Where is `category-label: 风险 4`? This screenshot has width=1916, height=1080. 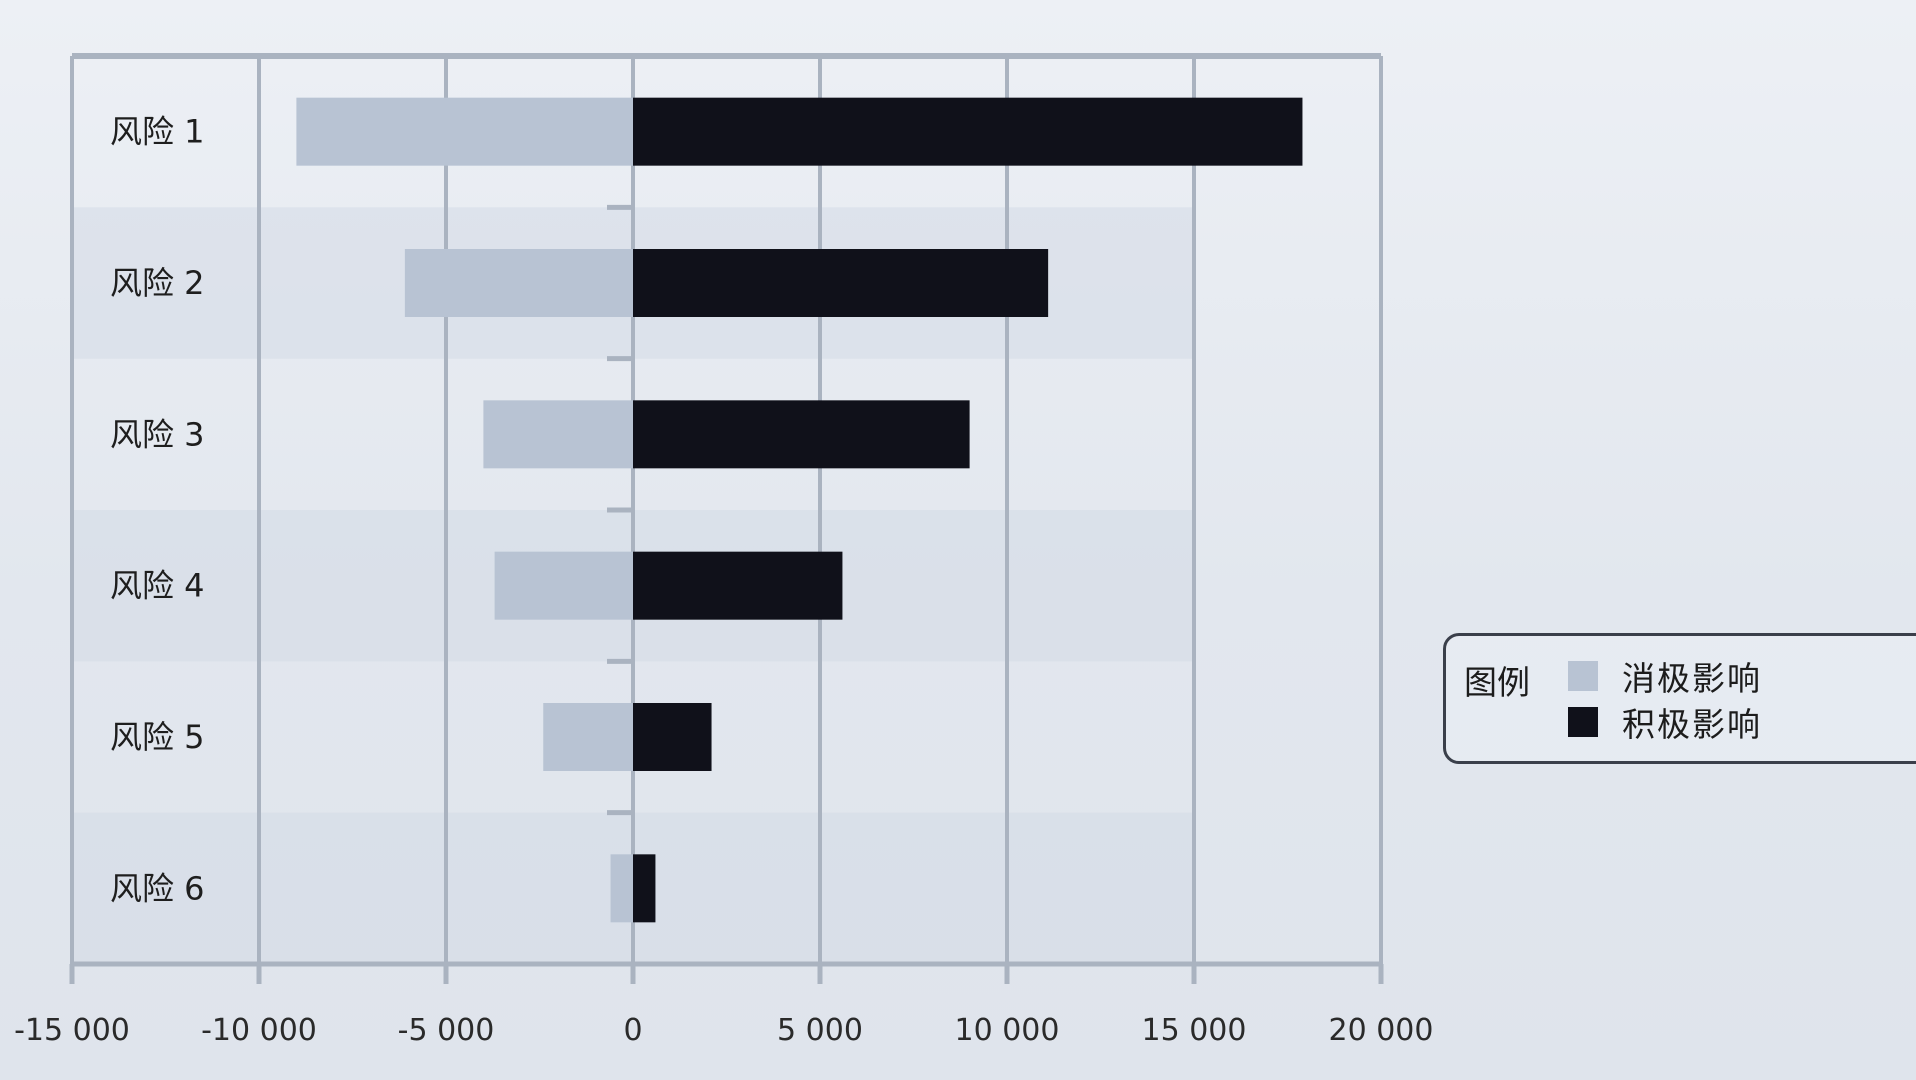 category-label: 风险 4 is located at coordinates (157, 586).